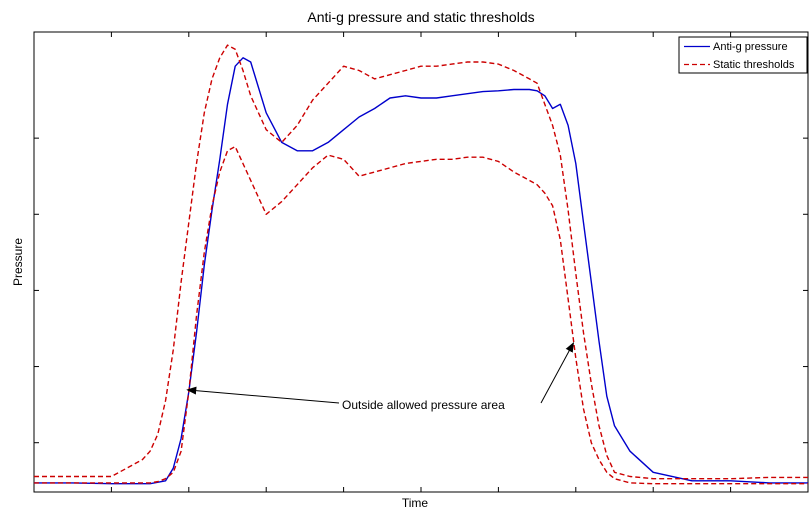 Image resolution: width=809 pixels, height=510 pixels. I want to click on x-axis-label: Time, so click(415, 503).